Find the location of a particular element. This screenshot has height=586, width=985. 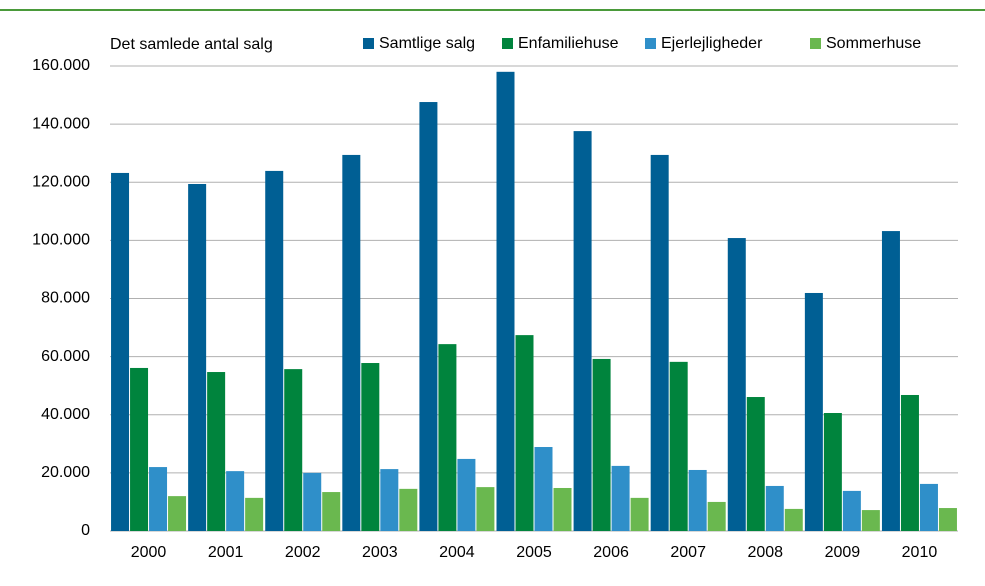

x-tick-label: 2005 is located at coordinates (534, 552).